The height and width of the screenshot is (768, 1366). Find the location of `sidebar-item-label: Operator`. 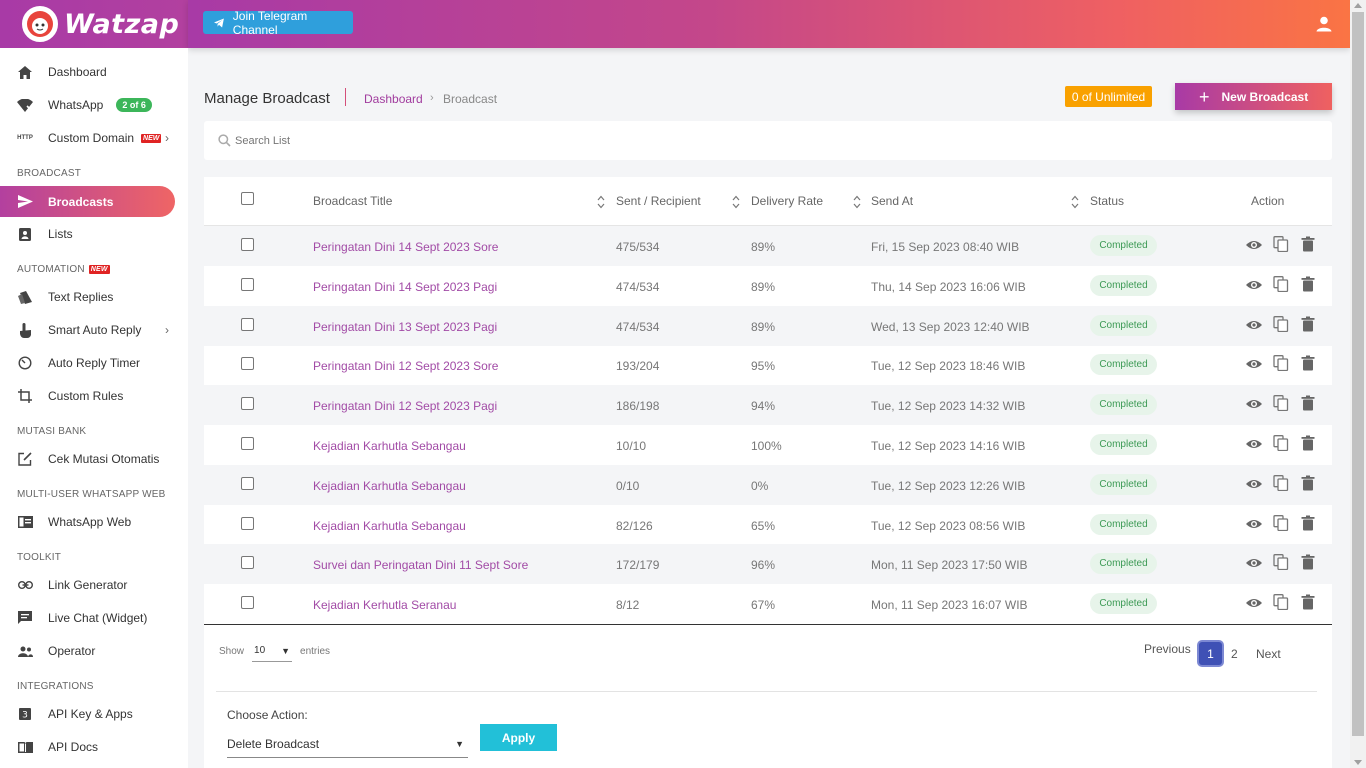

sidebar-item-label: Operator is located at coordinates (72, 651).